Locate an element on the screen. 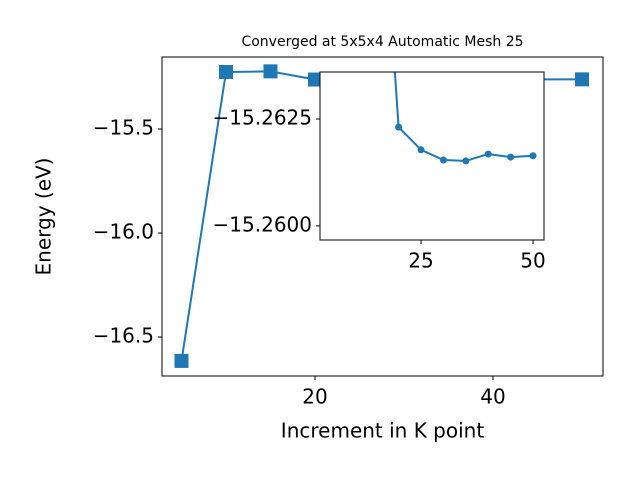 Image resolution: width=640 pixels, height=480 pixels. x-axis-label: Increment in K point is located at coordinates (383, 431).